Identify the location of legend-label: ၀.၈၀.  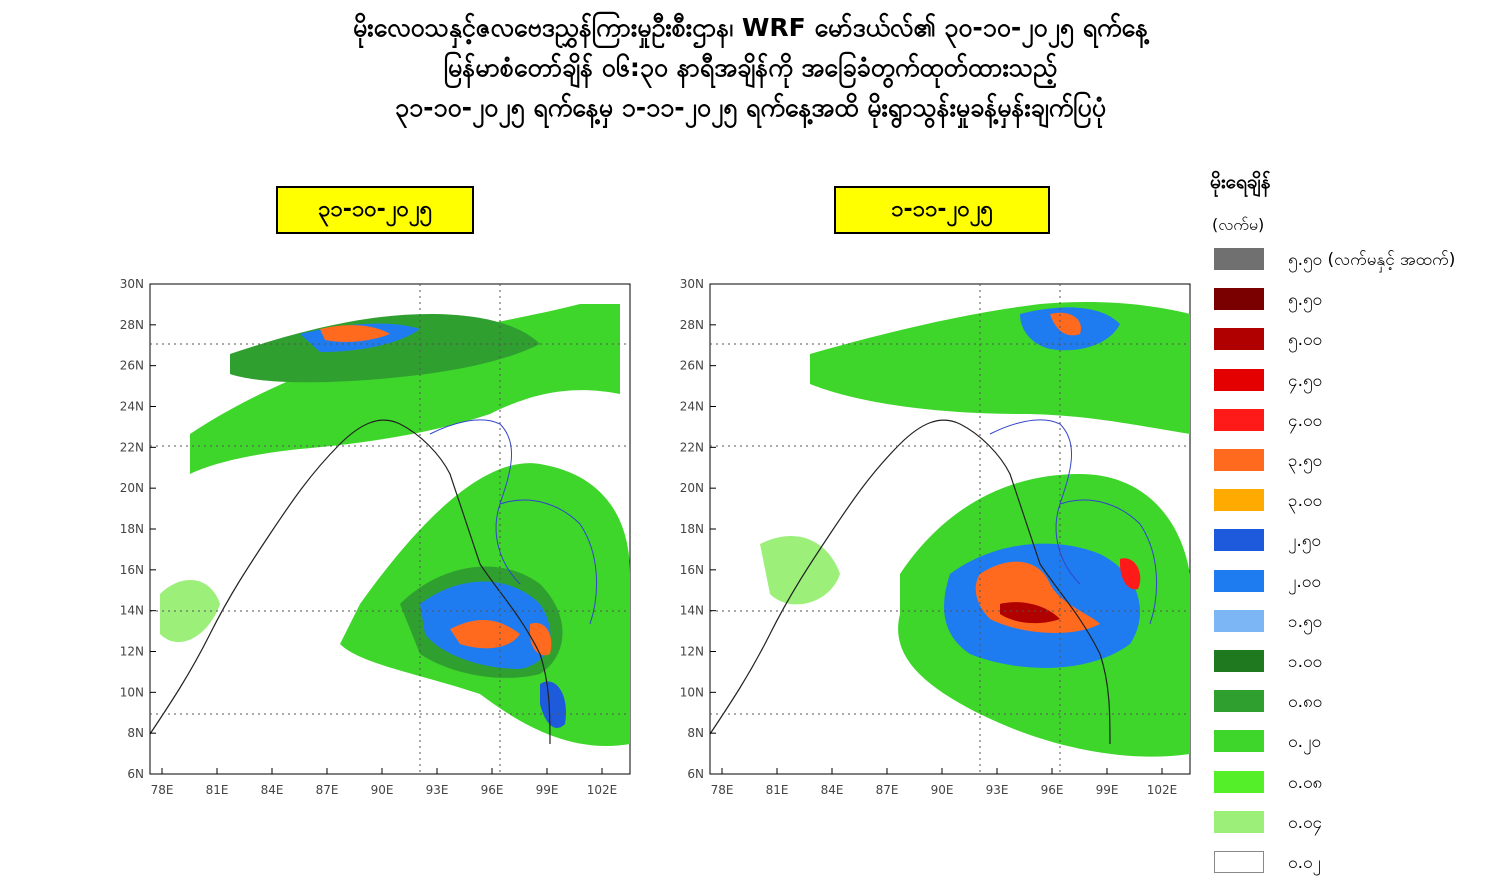
(1305, 702).